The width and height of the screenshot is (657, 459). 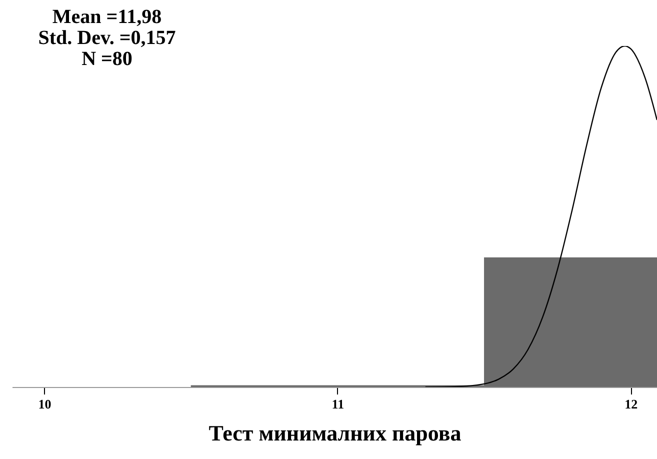 What do you see at coordinates (335, 433) in the screenshot?
I see `x-axis-title: Тест минималних парова` at bounding box center [335, 433].